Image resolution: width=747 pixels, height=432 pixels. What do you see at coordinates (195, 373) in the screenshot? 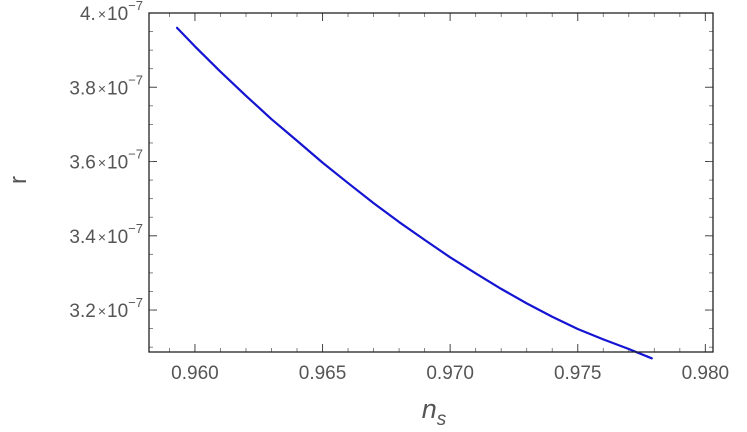
I see `x-tick-label: 0.960` at bounding box center [195, 373].